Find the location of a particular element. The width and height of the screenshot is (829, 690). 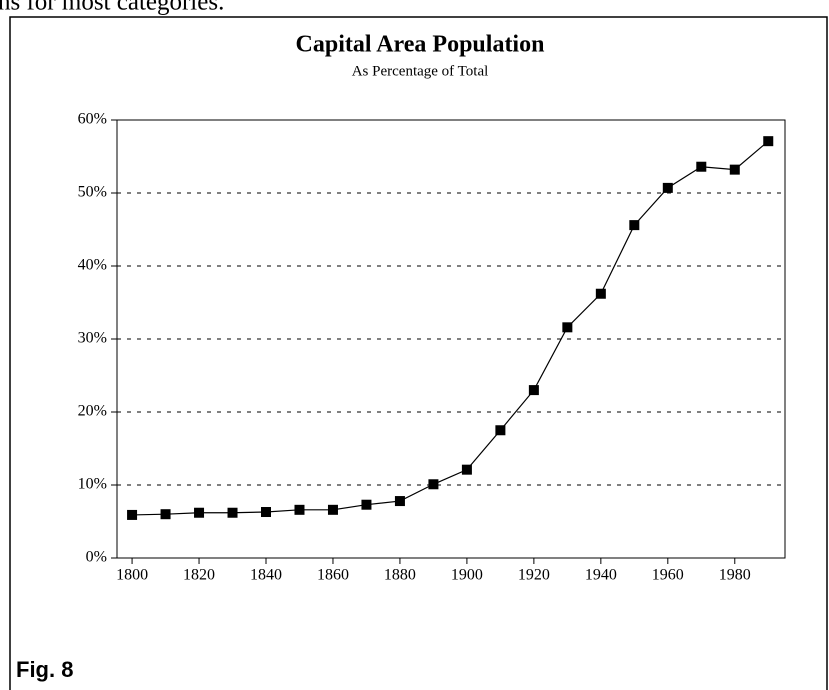

y-tick-label: 10% is located at coordinates (92, 484).